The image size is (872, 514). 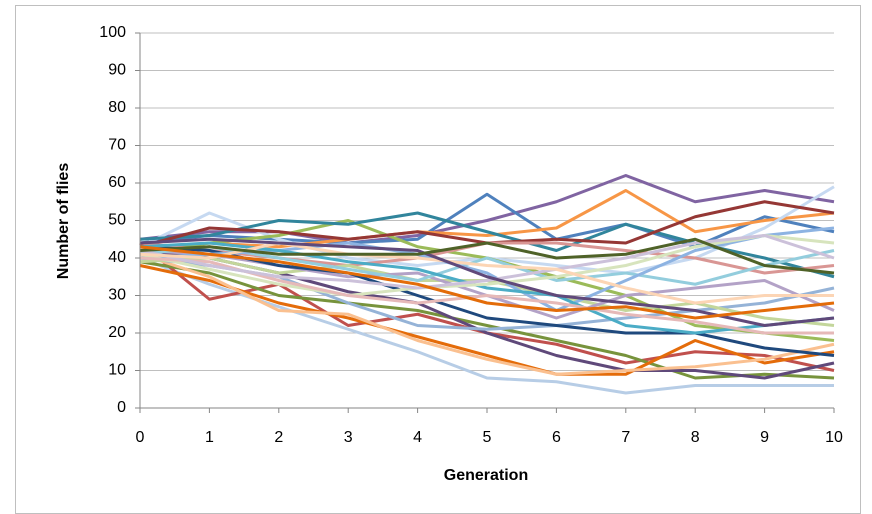 What do you see at coordinates (117, 182) in the screenshot?
I see `y-tick-label: 60` at bounding box center [117, 182].